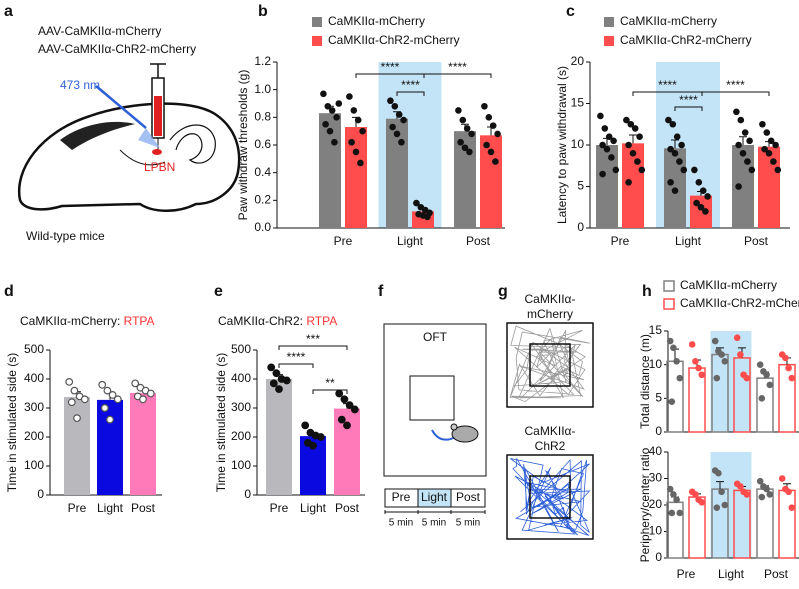  I want to click on arena, so click(435, 400).